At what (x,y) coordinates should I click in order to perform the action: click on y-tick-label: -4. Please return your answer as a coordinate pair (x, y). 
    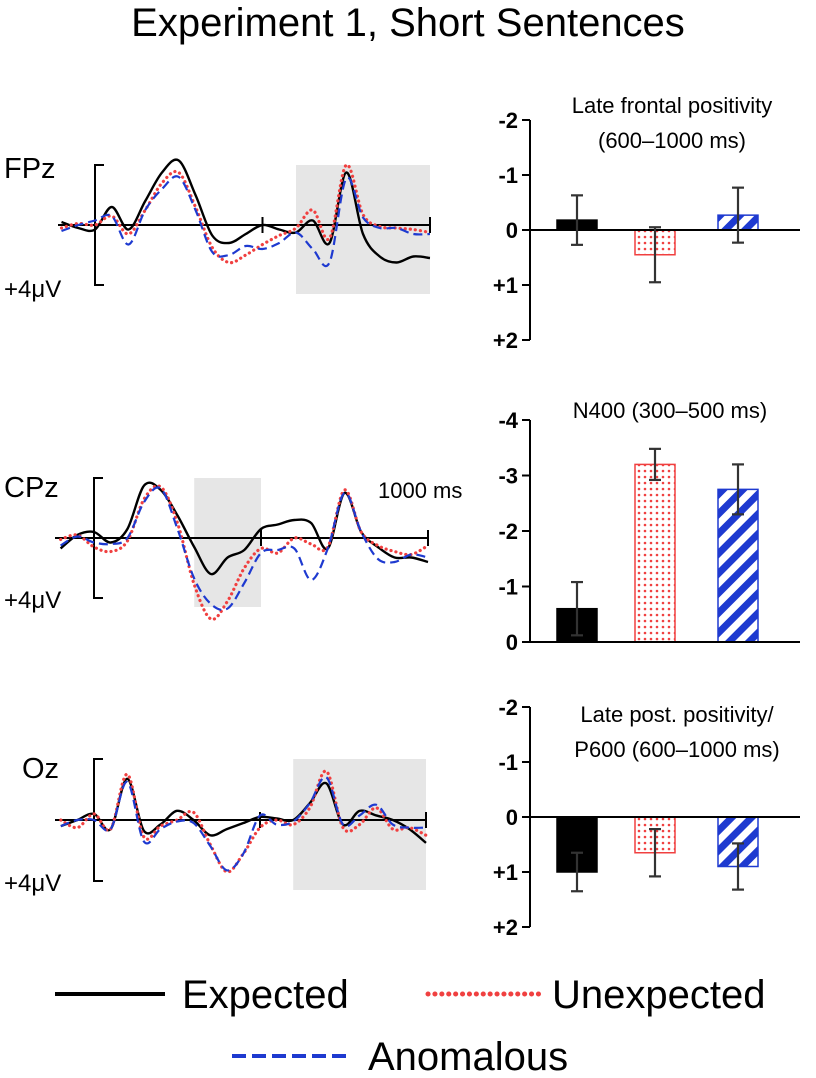
    Looking at the image, I should click on (508, 420).